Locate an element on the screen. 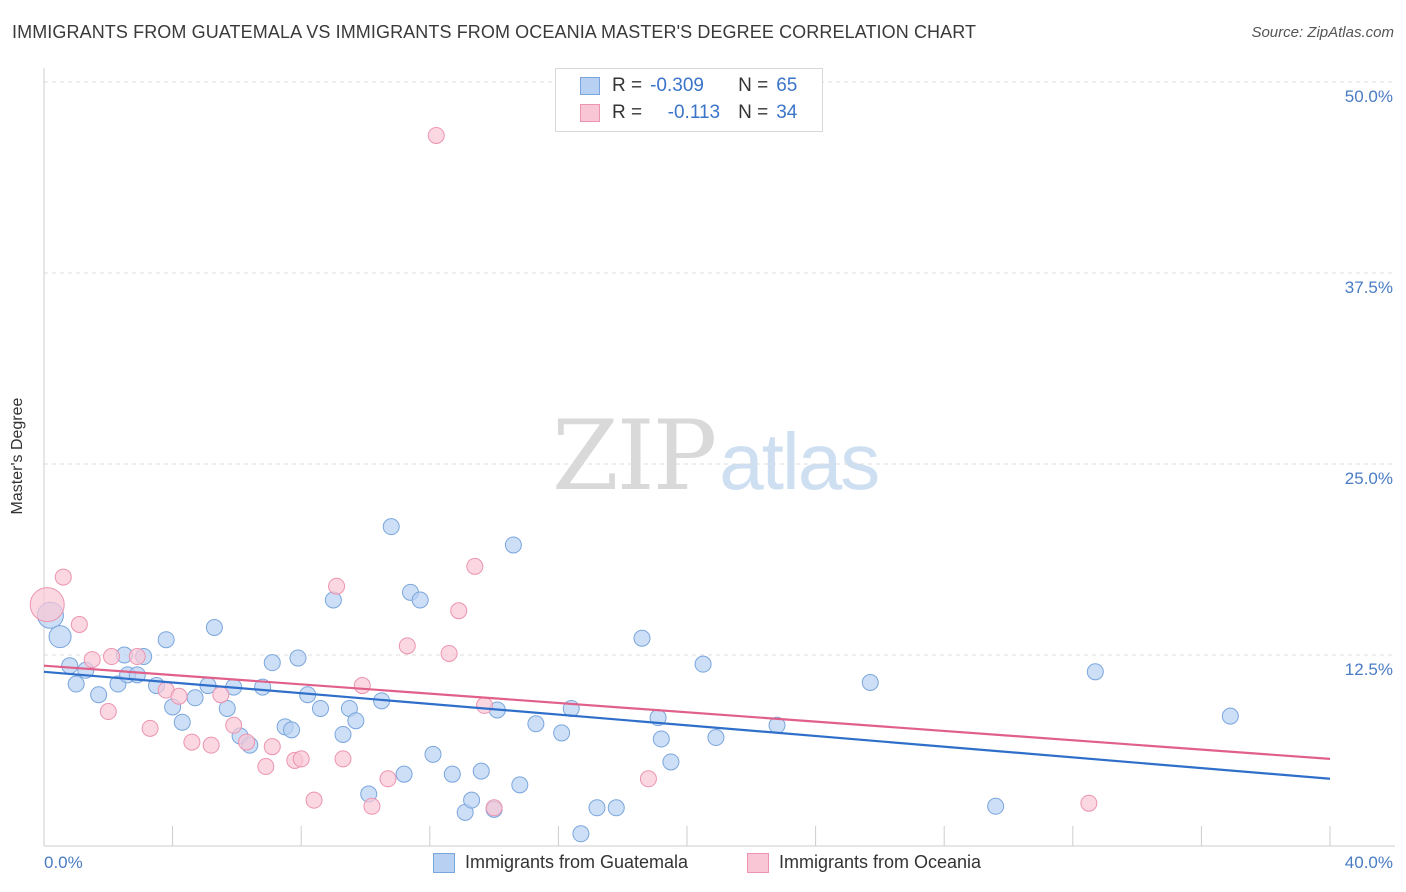 This screenshot has height=892, width=1406. guatemala-legend-swatch is located at coordinates (444, 862).